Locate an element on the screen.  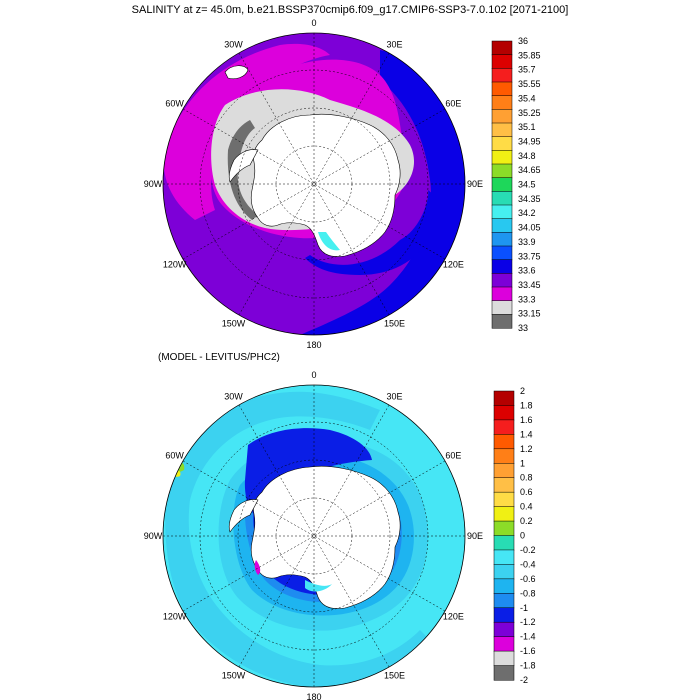
lon-label: 120E is located at coordinates (453, 617).